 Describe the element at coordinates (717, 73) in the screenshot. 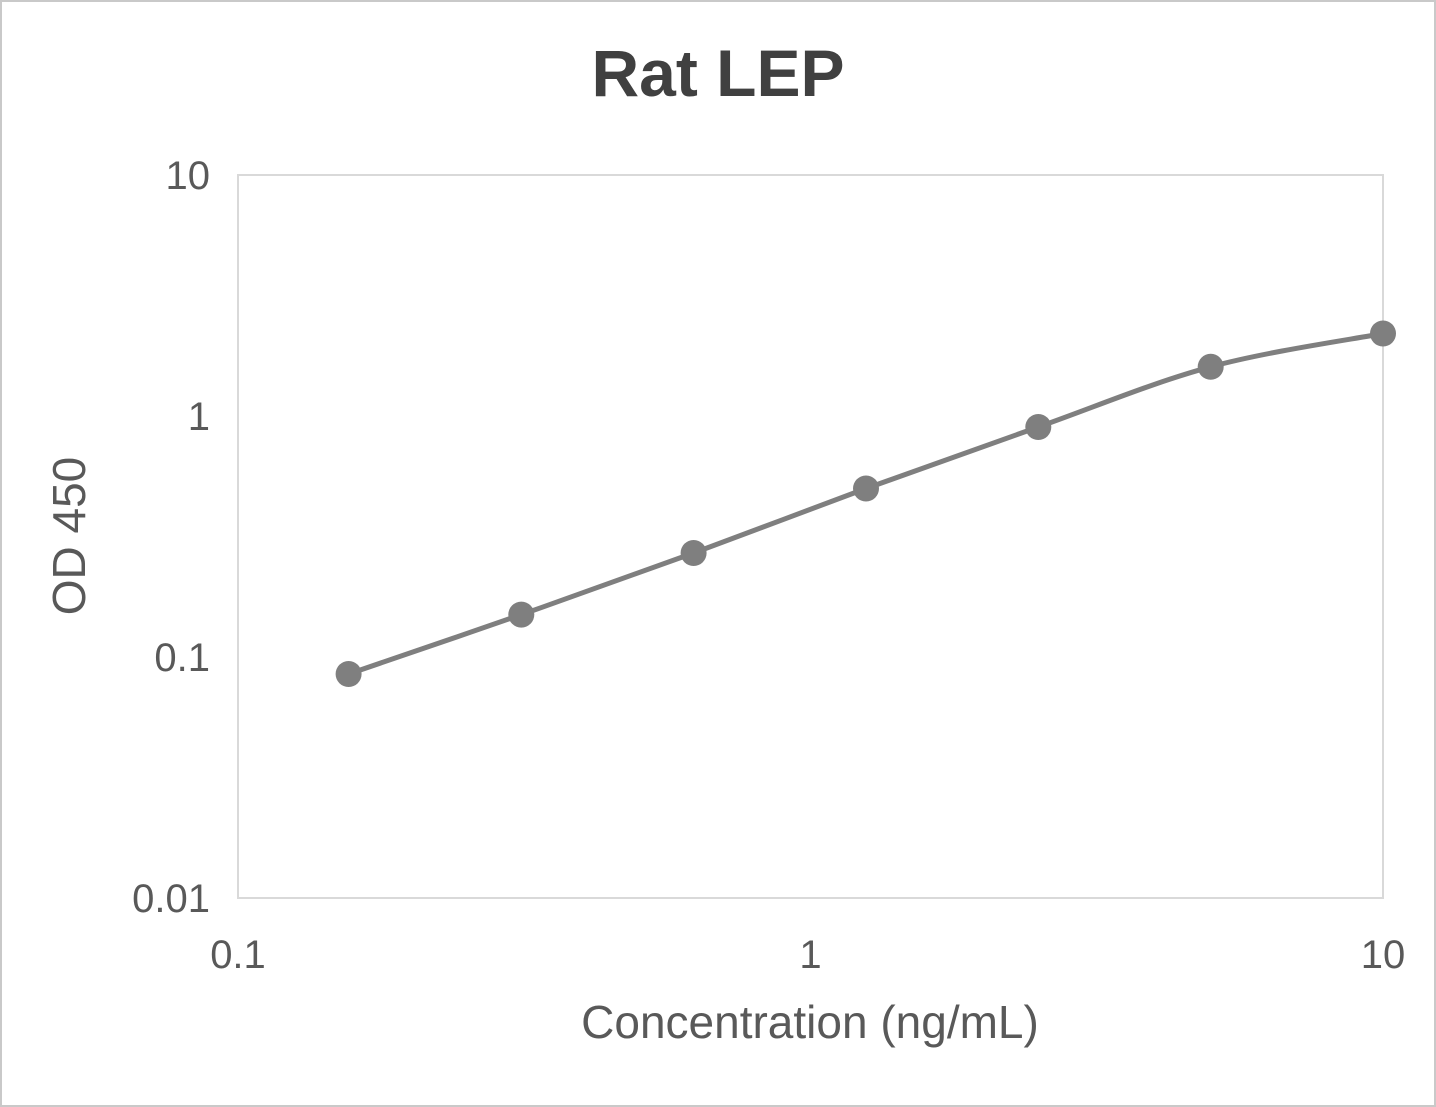

I see `chart-title: Rat LEP` at that location.